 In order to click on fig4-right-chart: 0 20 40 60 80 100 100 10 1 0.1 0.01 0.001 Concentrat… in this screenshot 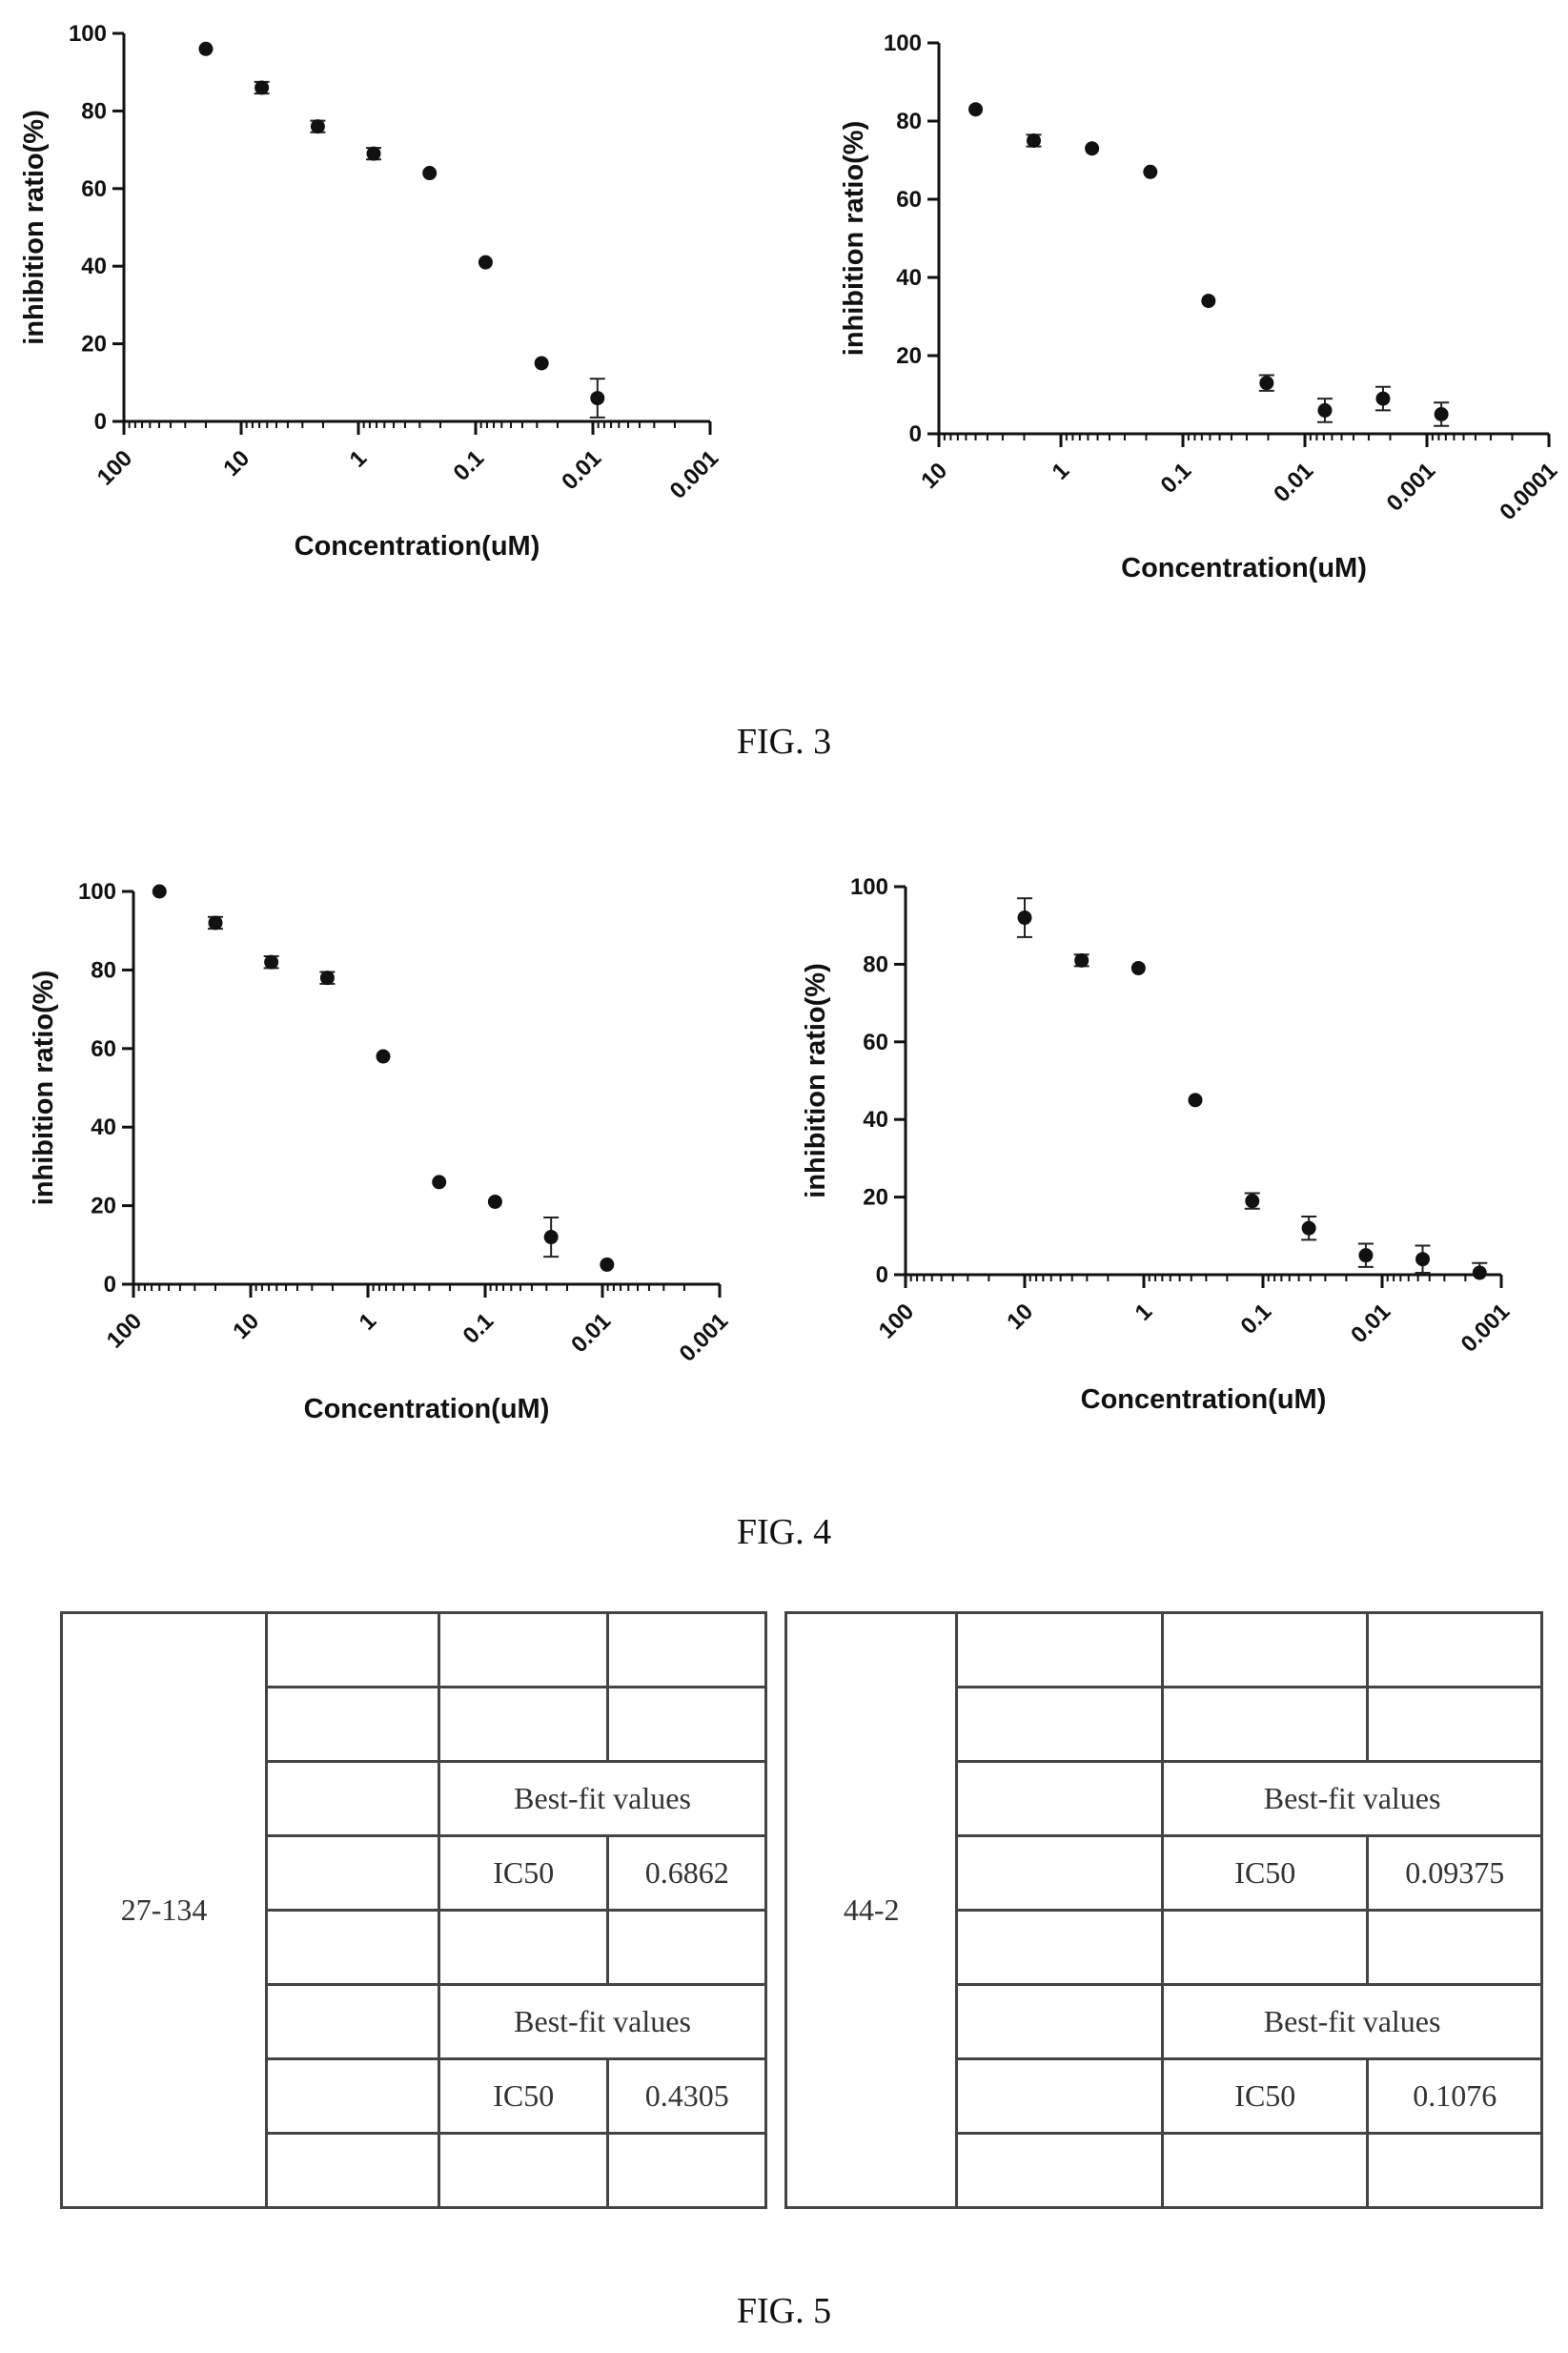, I will do `click(1158, 1144)`.